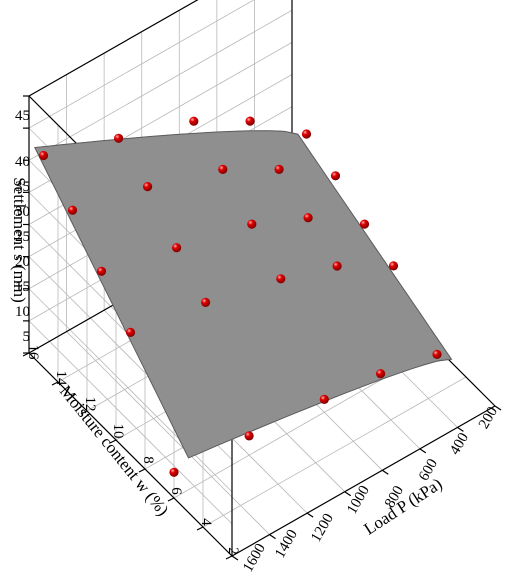 This screenshot has height=578, width=526. I want to click on z-tick-label: 15, so click(22, 287).